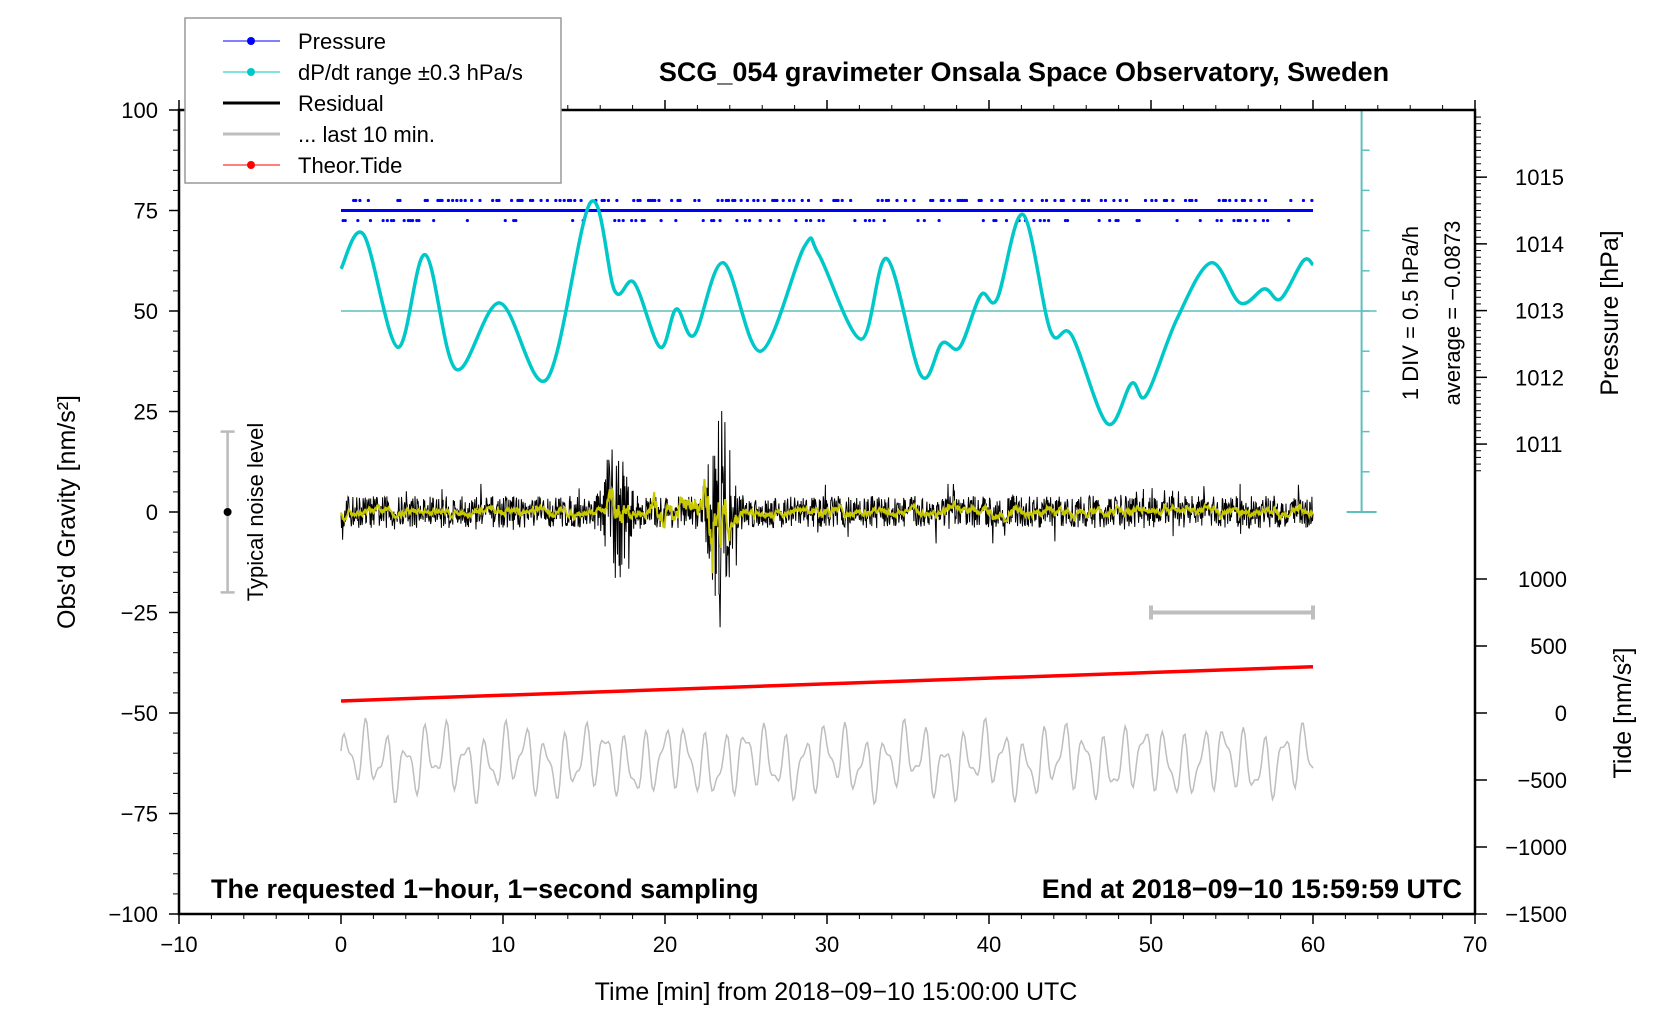  What do you see at coordinates (1542, 780) in the screenshot?
I see `tide-tick-label: −500` at bounding box center [1542, 780].